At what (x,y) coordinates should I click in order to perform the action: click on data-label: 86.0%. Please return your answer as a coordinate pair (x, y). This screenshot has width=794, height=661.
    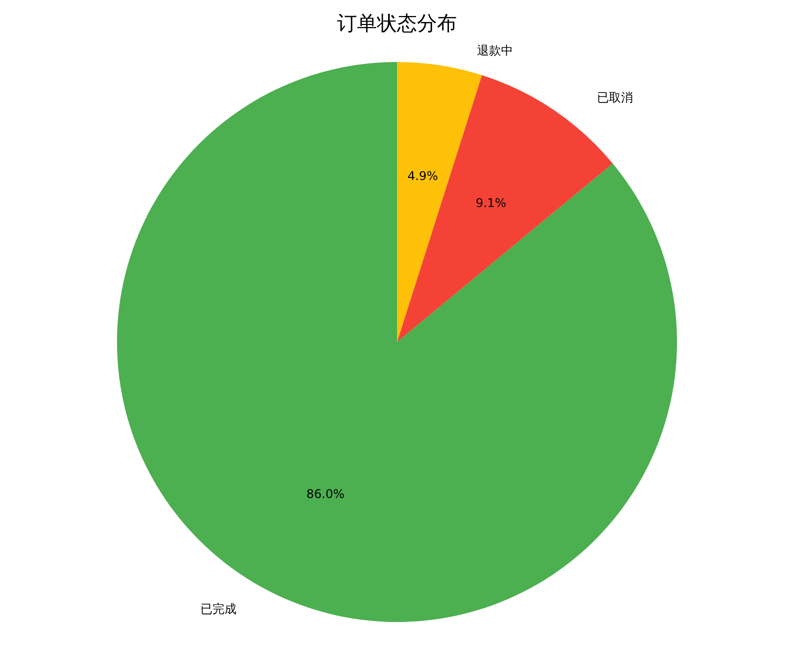
    Looking at the image, I should click on (325, 494).